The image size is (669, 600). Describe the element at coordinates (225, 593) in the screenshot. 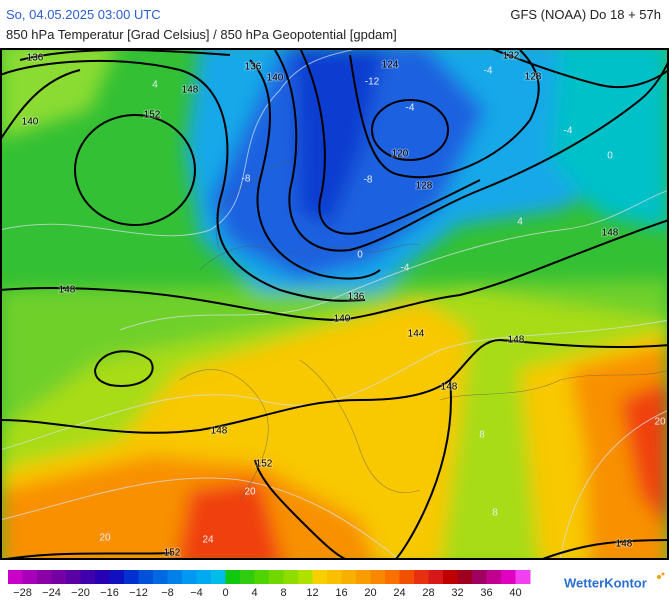

I see `colorbar-label: 0` at that location.